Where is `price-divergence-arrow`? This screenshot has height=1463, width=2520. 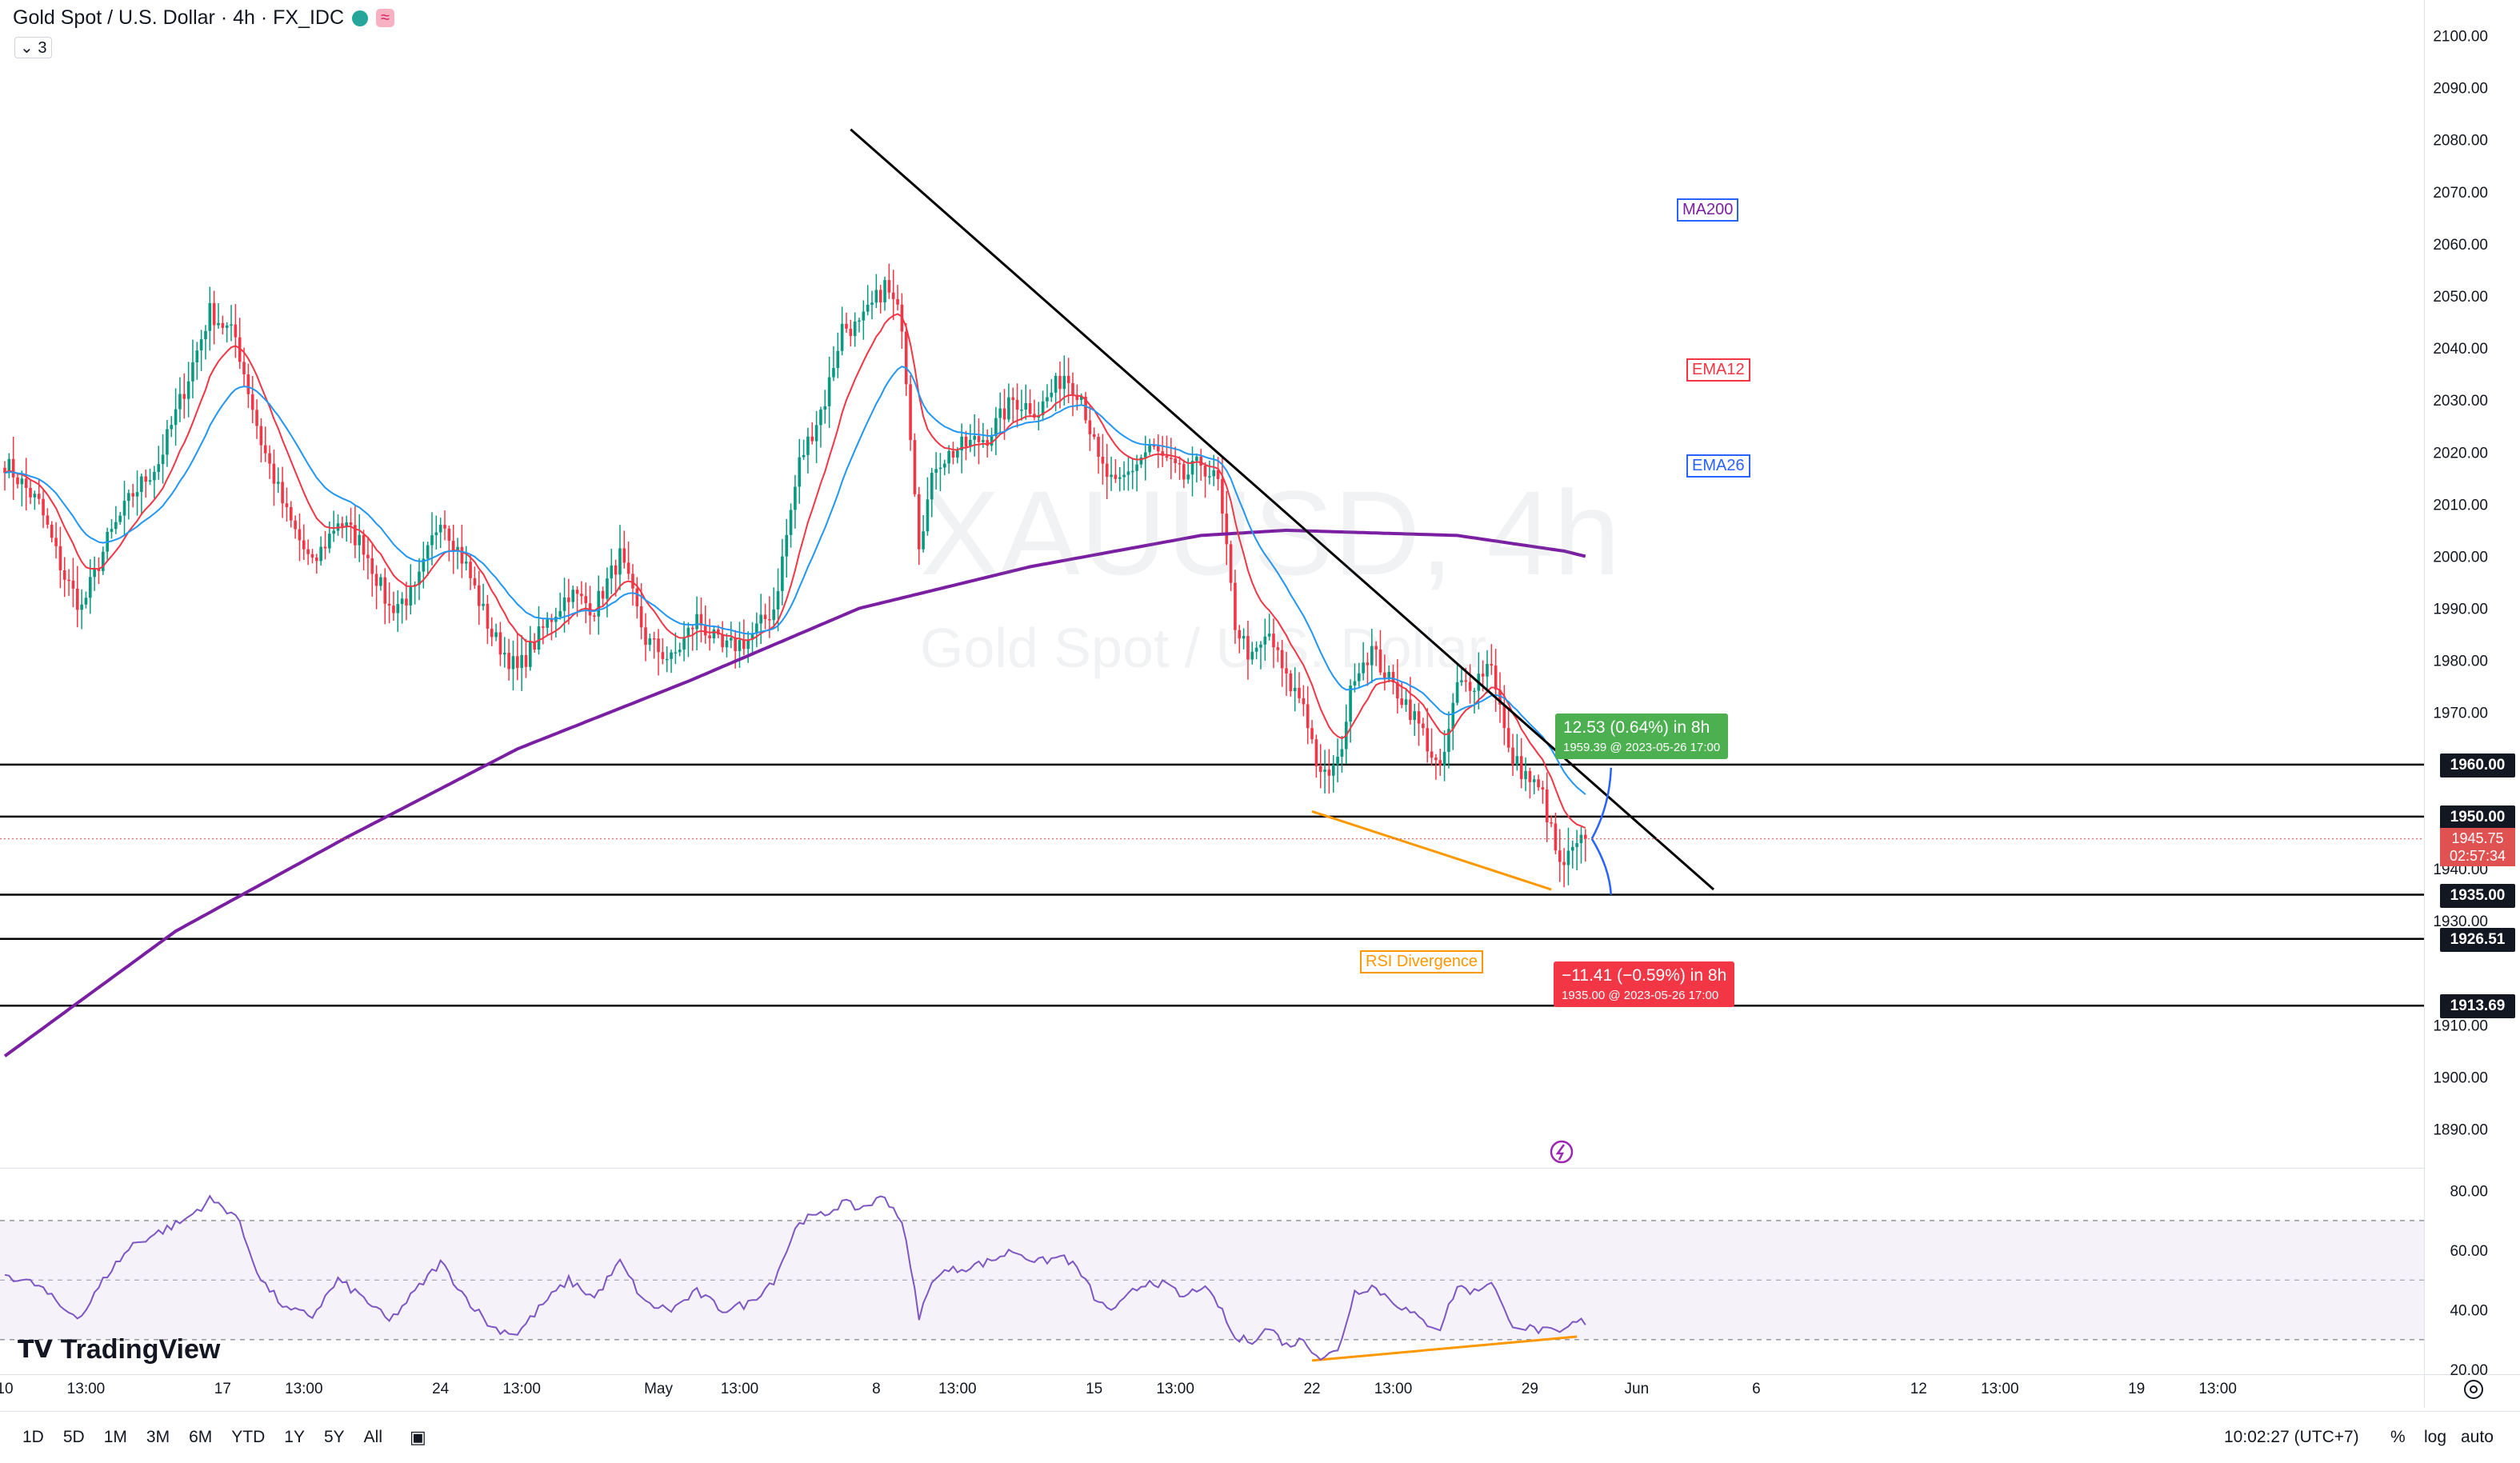 price-divergence-arrow is located at coordinates (1431, 850).